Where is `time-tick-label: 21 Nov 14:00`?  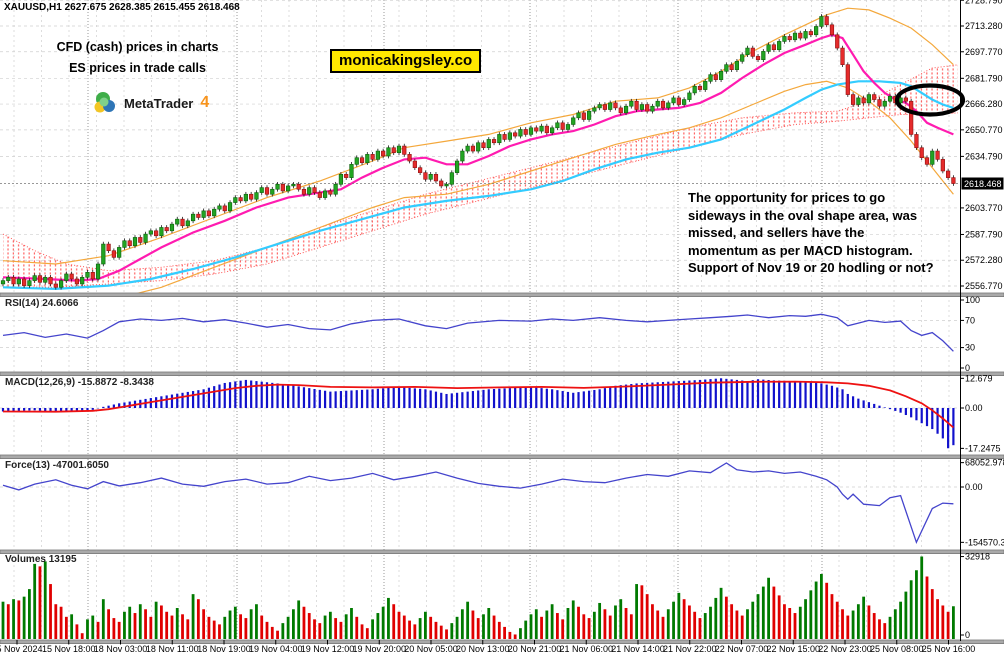 time-tick-label: 21 Nov 14:00 is located at coordinates (638, 649).